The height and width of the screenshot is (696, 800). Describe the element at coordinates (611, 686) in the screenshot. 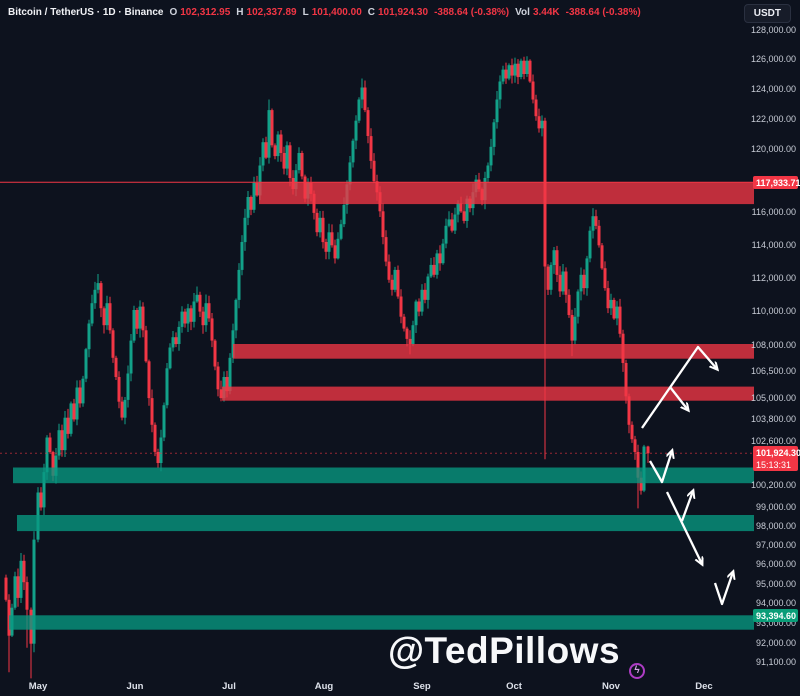

I see `month-tick-label: Nov` at that location.